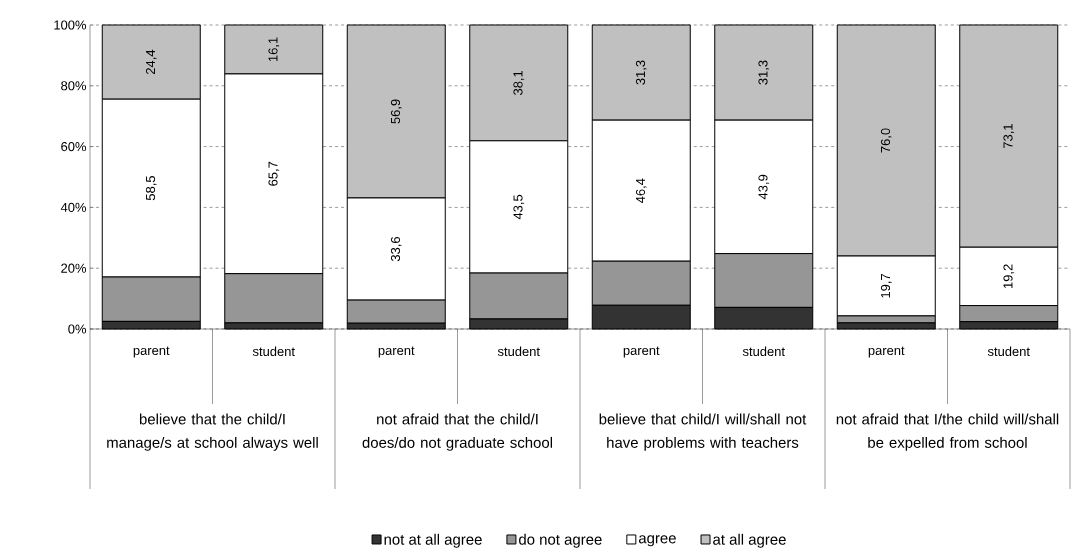  What do you see at coordinates (274, 173) in the screenshot?
I see `data-label: 65,7` at bounding box center [274, 173].